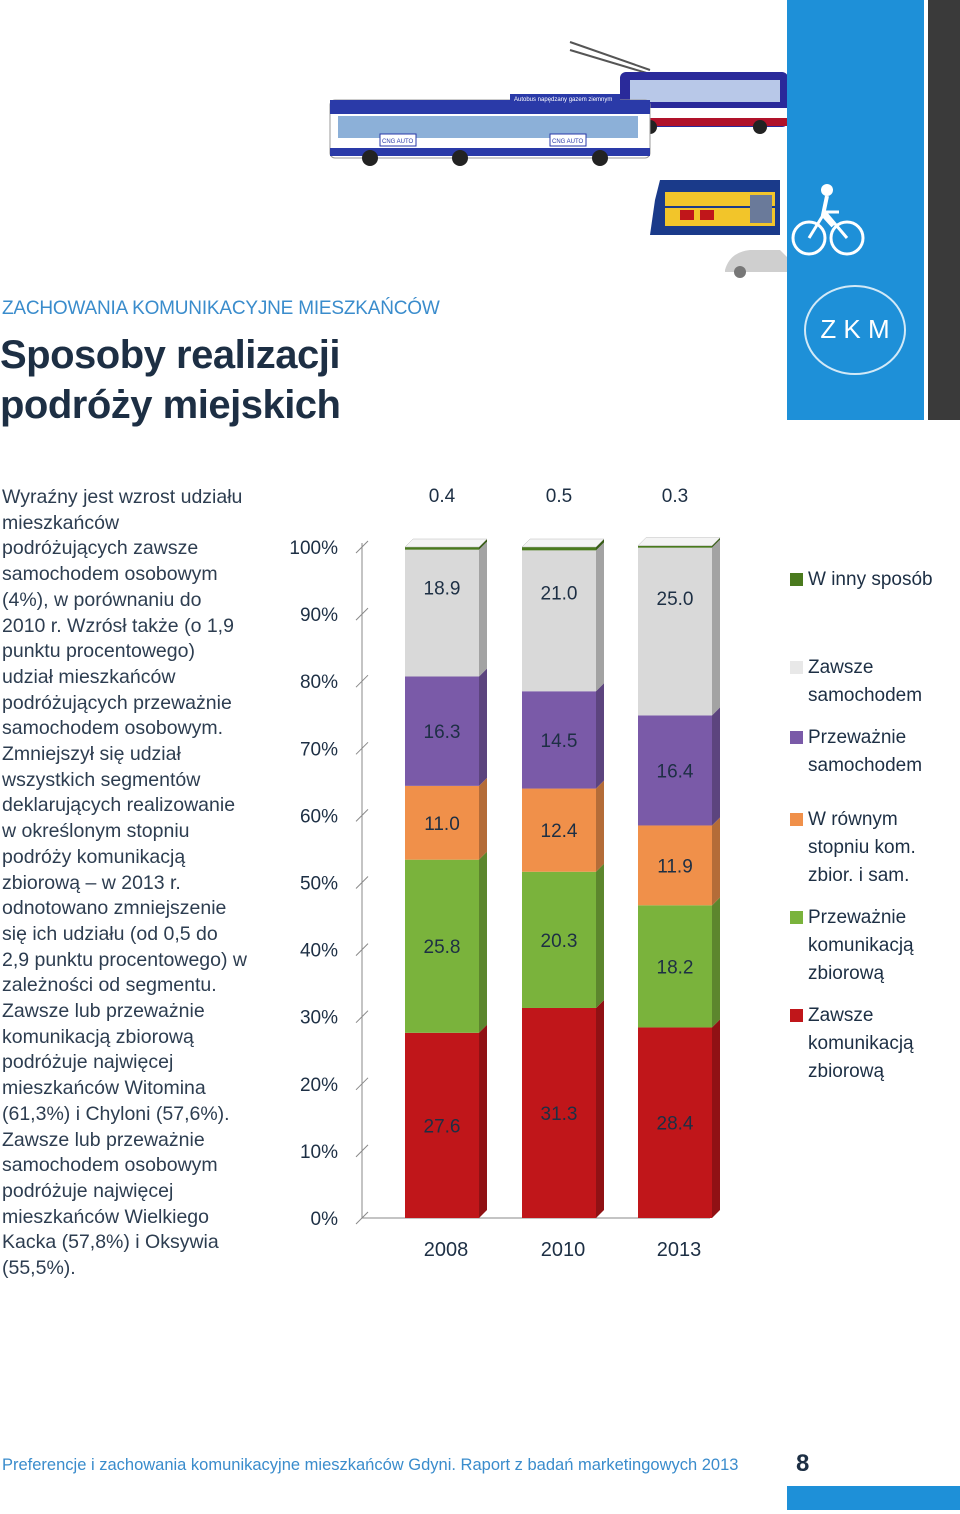 This screenshot has width=960, height=1514. What do you see at coordinates (170, 355) in the screenshot?
I see `page-title-line-1: Sposoby realizacji` at bounding box center [170, 355].